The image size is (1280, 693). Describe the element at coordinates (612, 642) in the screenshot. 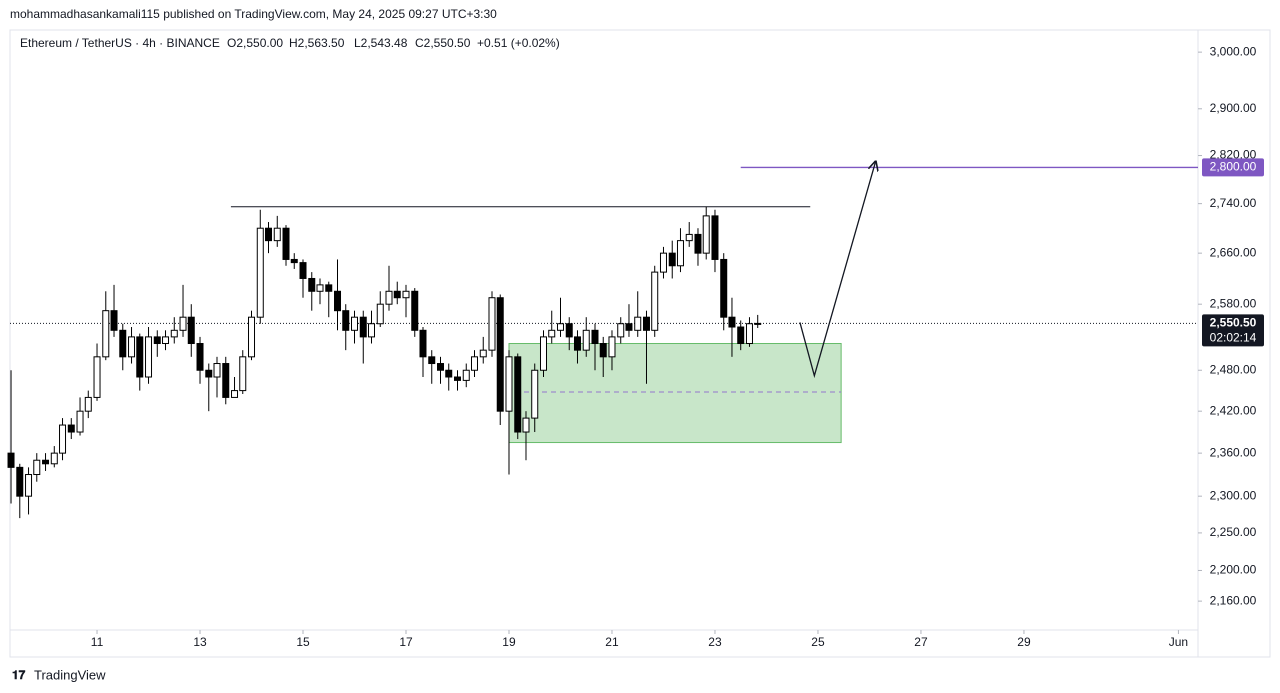

I see `x-tick-label: 21` at that location.